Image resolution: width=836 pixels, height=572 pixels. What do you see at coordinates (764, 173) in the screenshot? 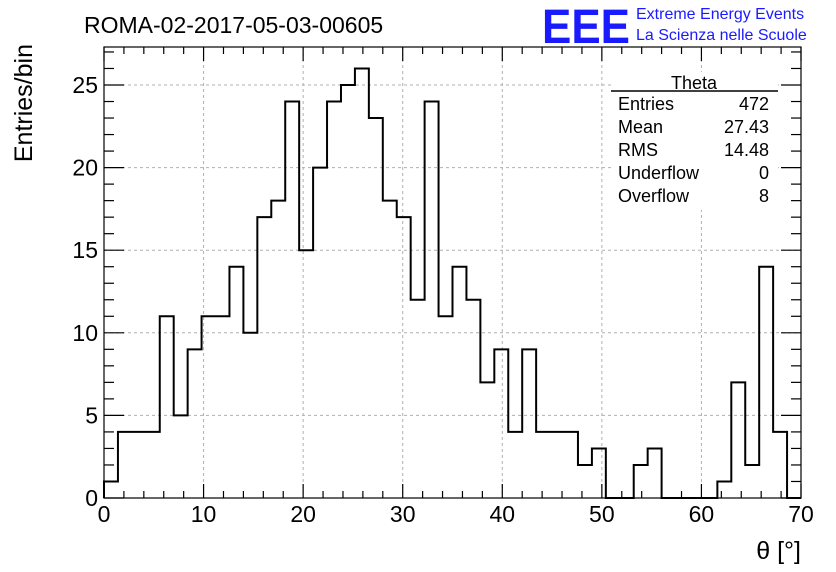
I see `stats-row-value: 0` at bounding box center [764, 173].